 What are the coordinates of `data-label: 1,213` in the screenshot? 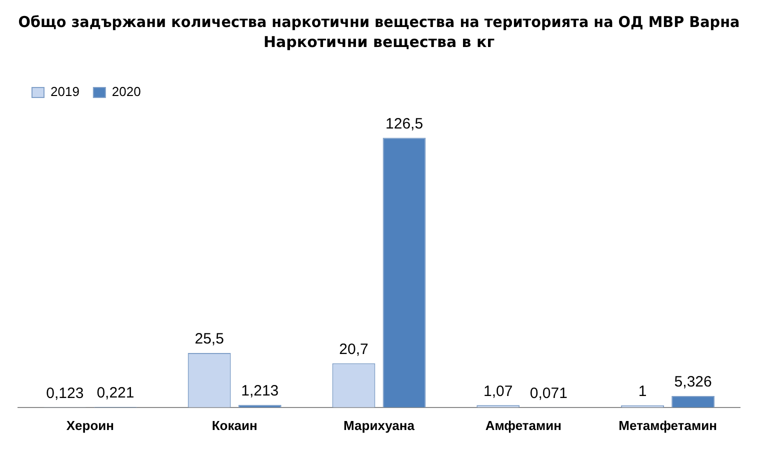 It's located at (260, 391).